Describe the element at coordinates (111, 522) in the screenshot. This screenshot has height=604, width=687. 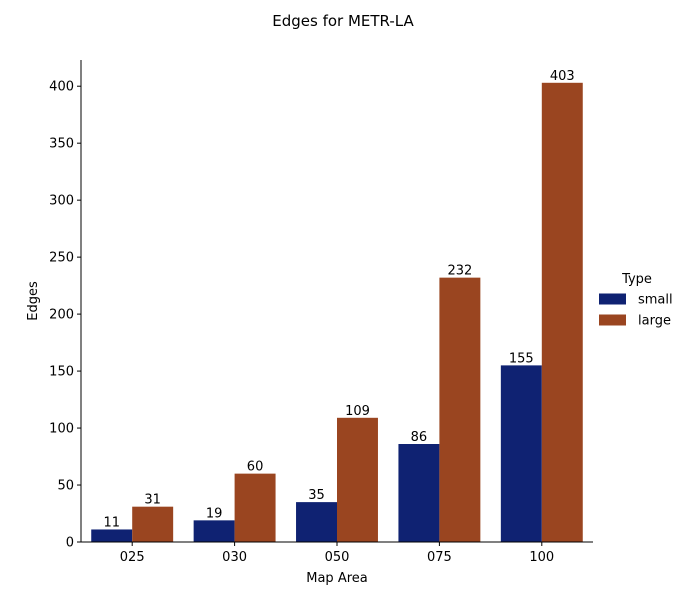
I see `bar-value-label: 11` at that location.